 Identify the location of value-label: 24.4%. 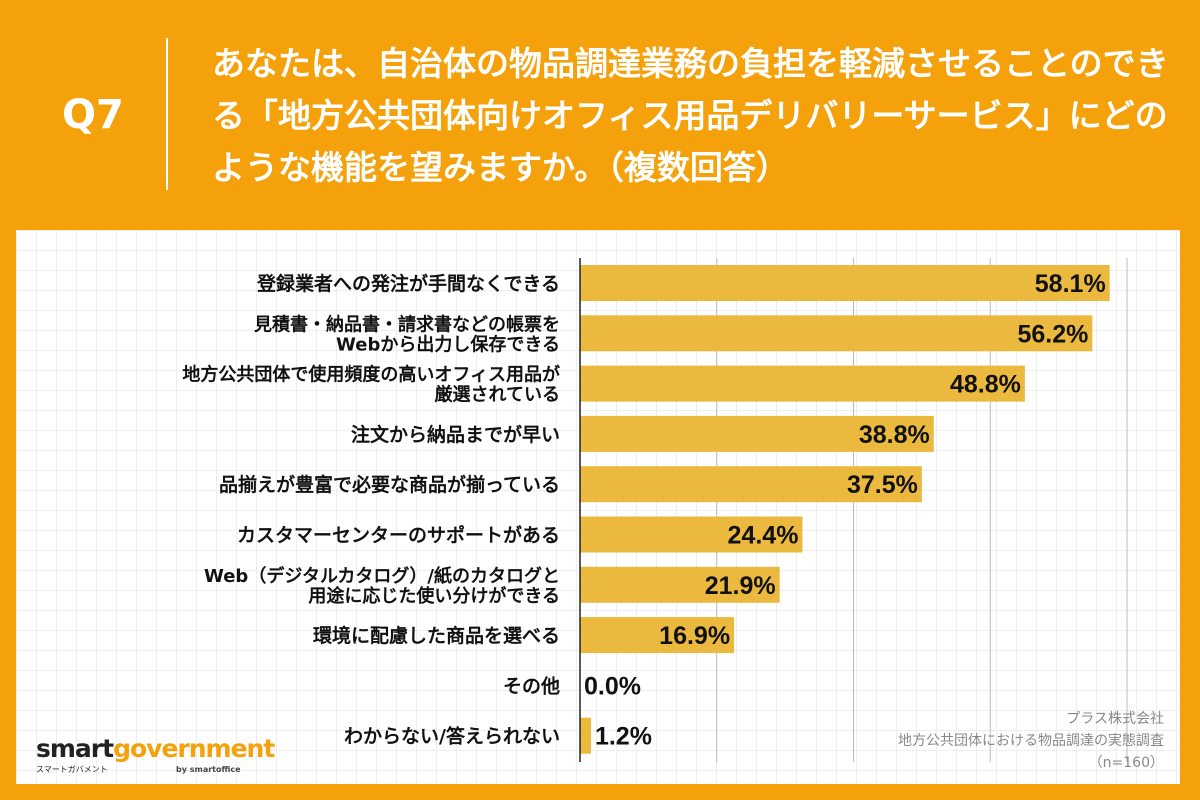
(763, 536).